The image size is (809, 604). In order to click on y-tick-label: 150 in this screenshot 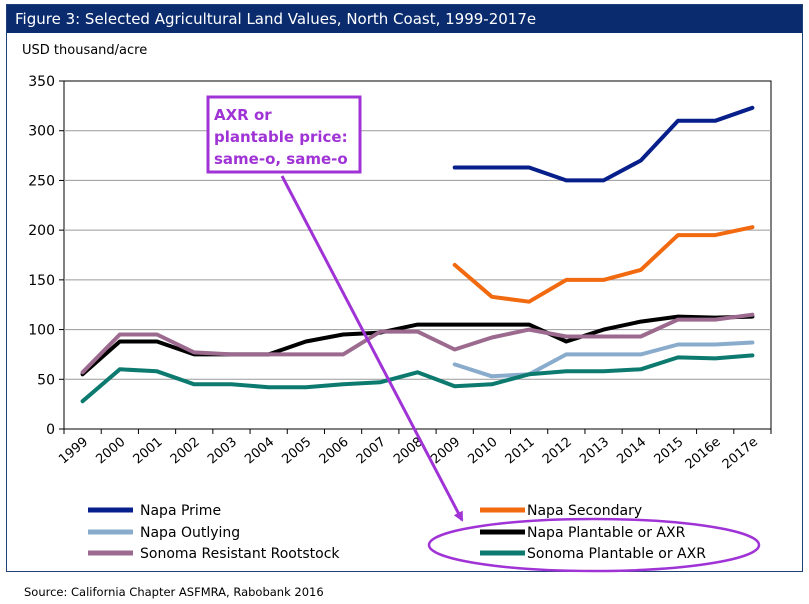, I will do `click(41, 281)`.